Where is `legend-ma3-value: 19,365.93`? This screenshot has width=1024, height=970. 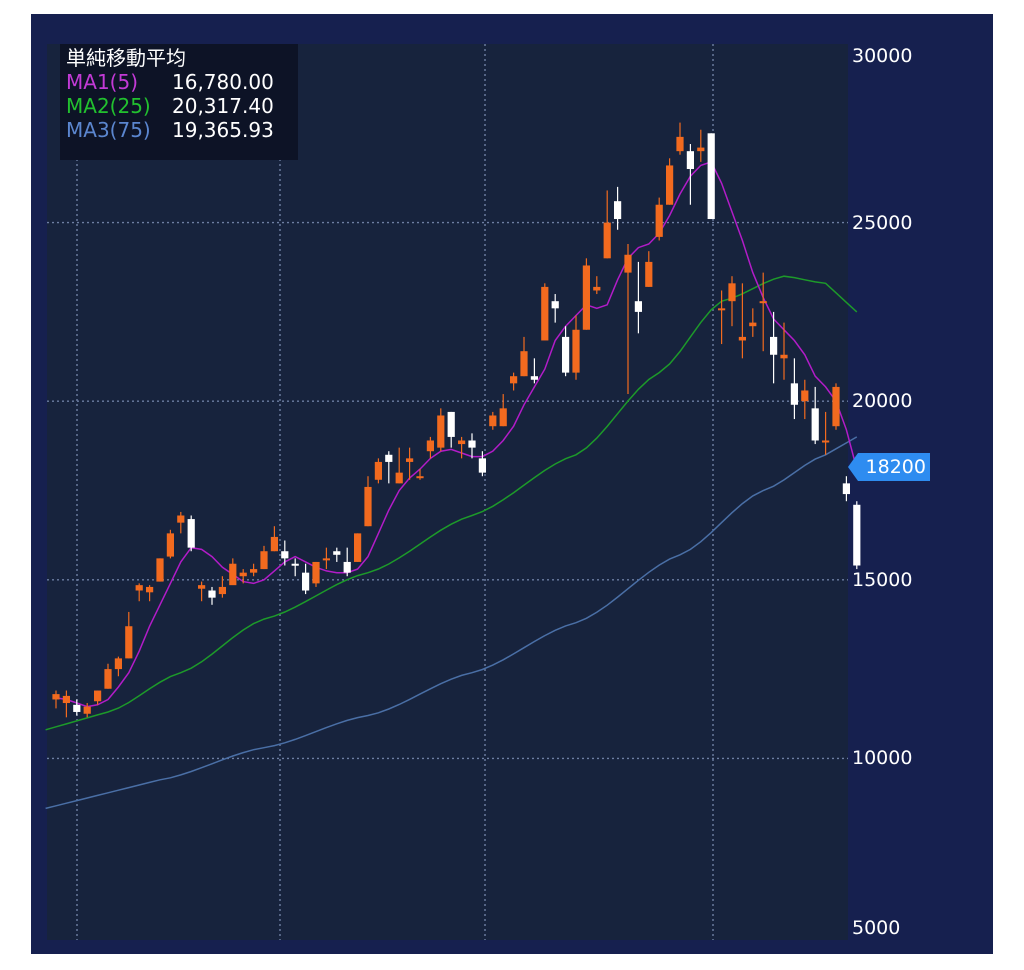 legend-ma3-value: 19,365.93 is located at coordinates (223, 130).